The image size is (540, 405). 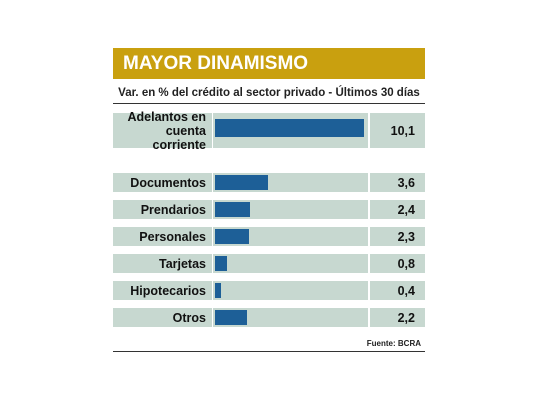 I want to click on row-label: Otros, so click(x=162, y=317).